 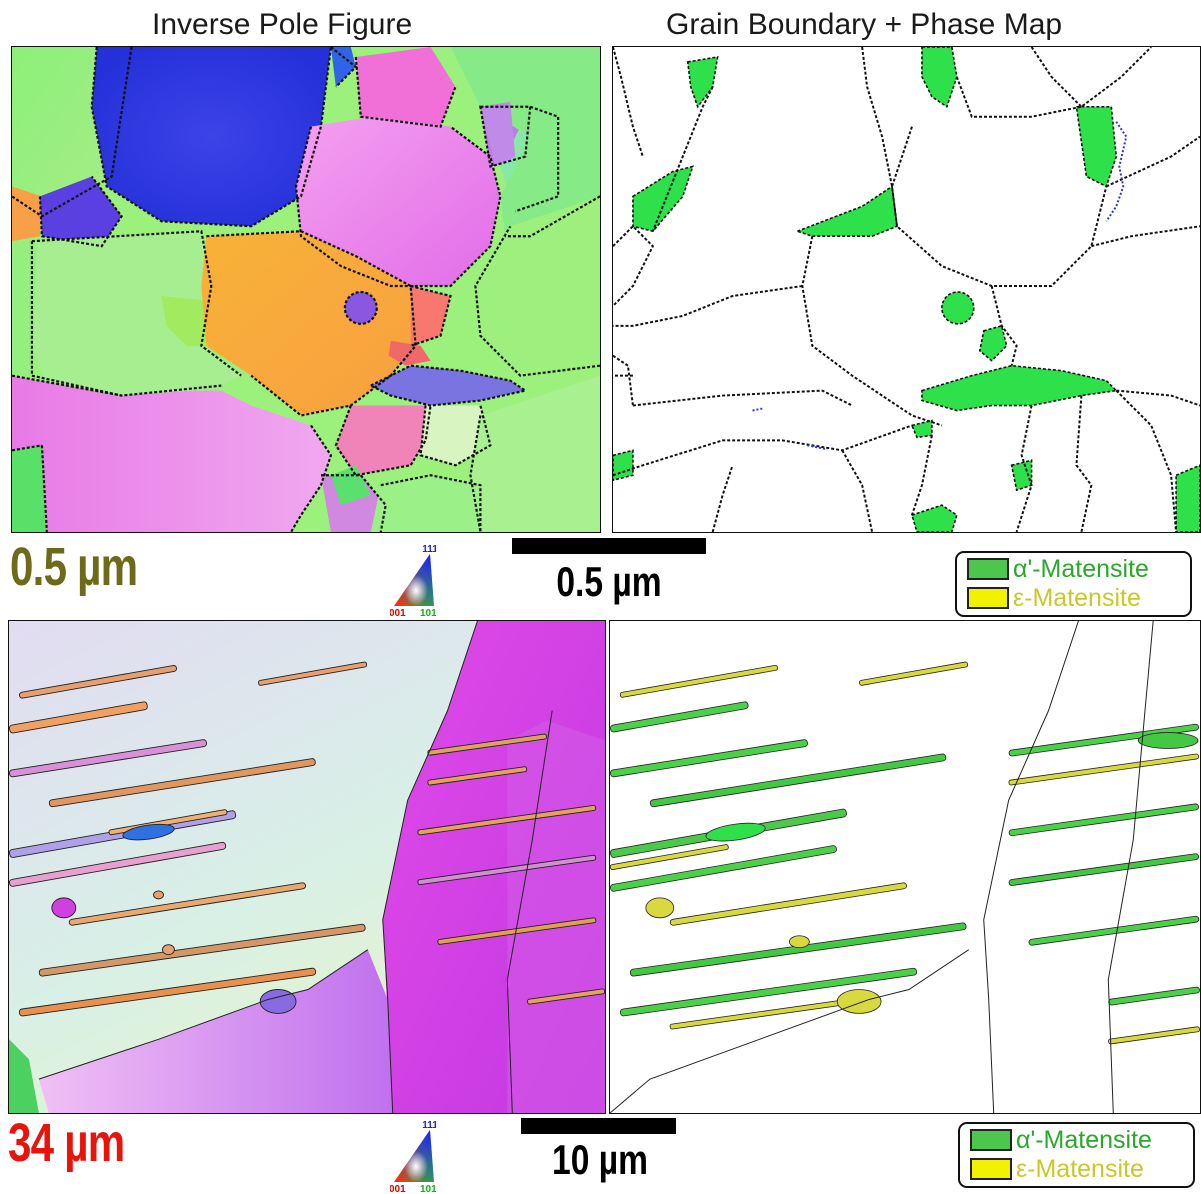 What do you see at coordinates (991, 1140) in the screenshot?
I see `alpha-martensite-swatch-bottom` at bounding box center [991, 1140].